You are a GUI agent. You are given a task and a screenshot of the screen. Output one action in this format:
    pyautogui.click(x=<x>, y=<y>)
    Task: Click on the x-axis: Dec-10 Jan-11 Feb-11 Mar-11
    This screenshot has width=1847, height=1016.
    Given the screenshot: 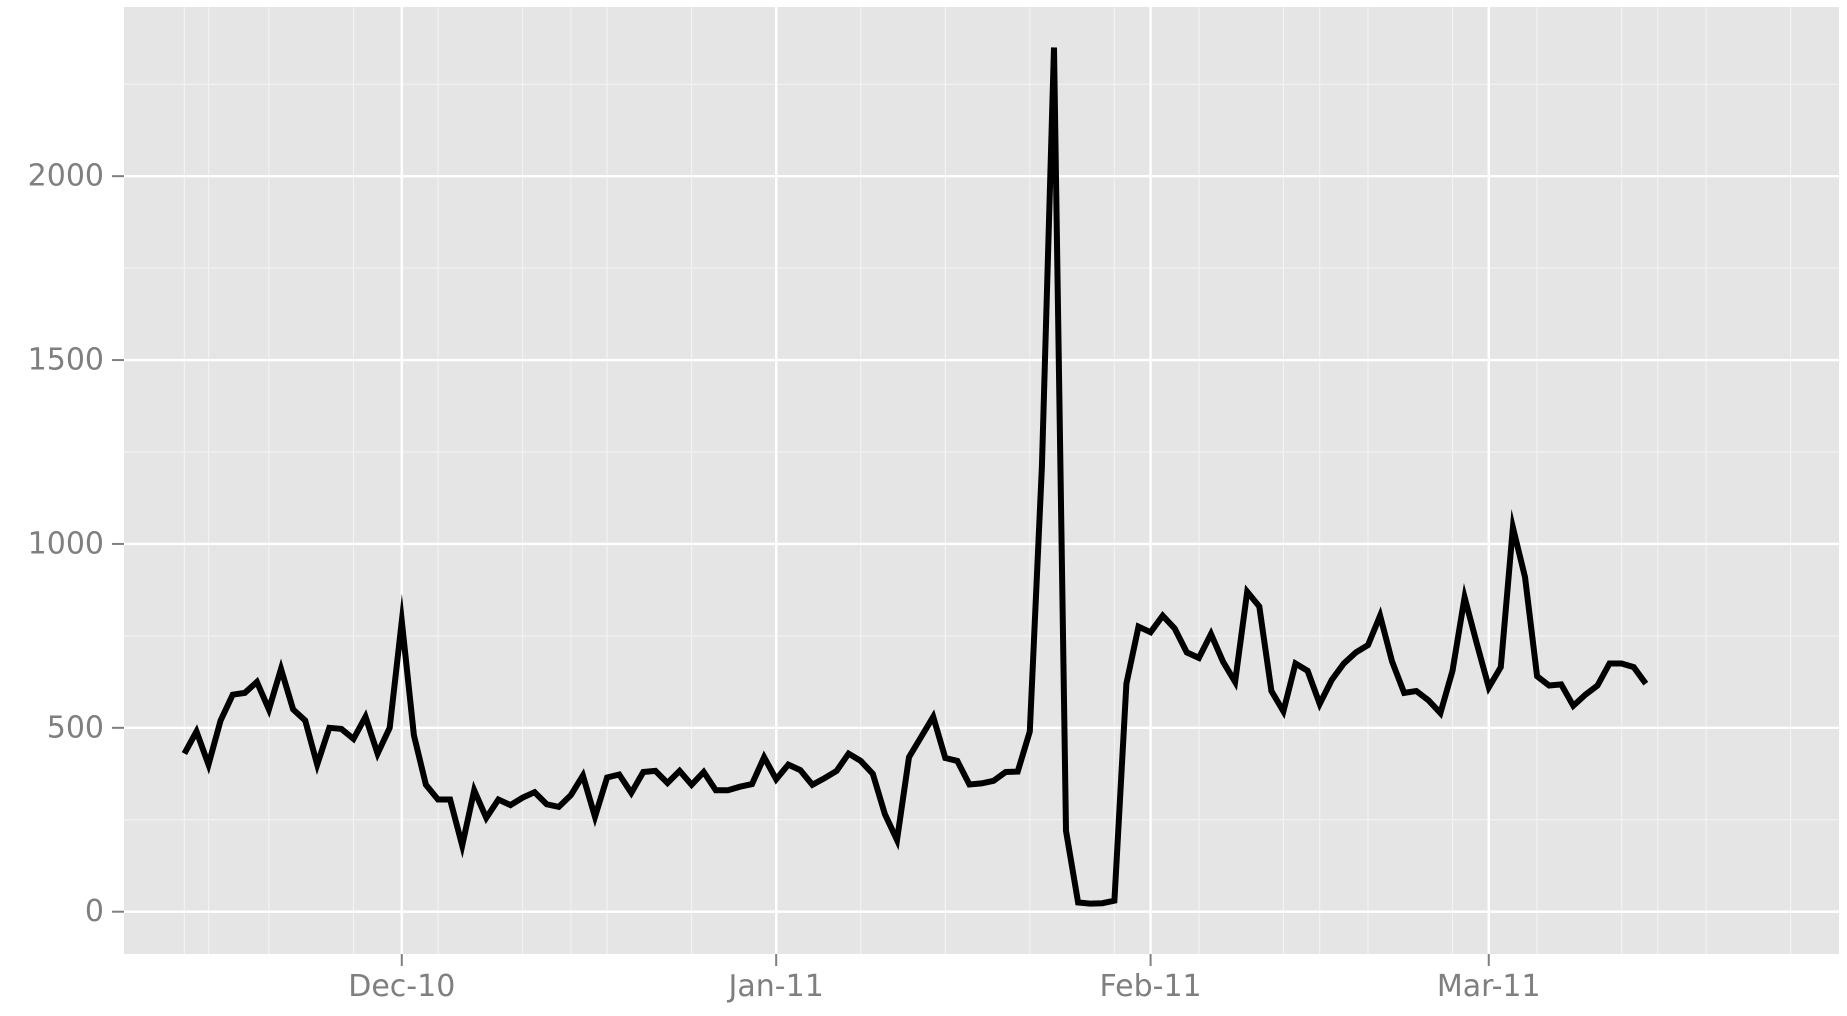 What is the action you would take?
    pyautogui.click(x=944, y=979)
    